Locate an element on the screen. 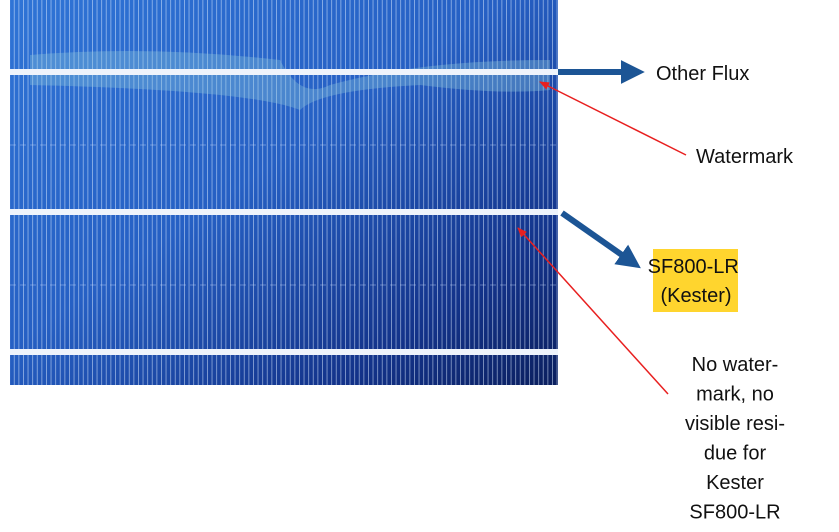 This screenshot has height=532, width=839. note-line: Kester is located at coordinates (735, 483).